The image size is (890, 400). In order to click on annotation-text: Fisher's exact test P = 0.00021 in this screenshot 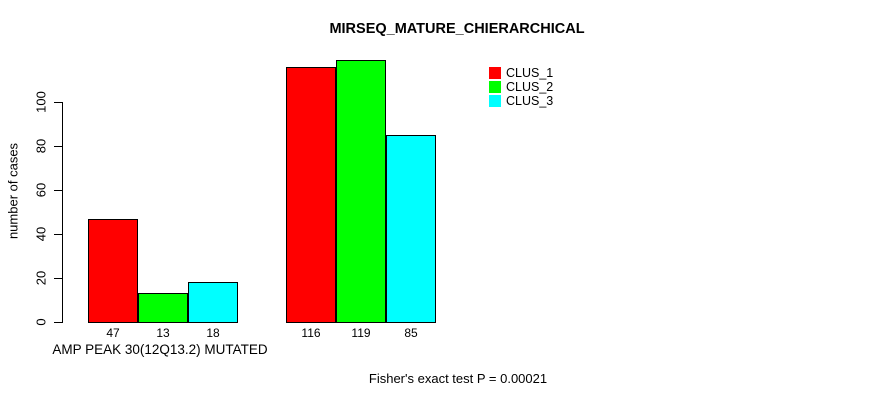, I will do `click(458, 378)`.